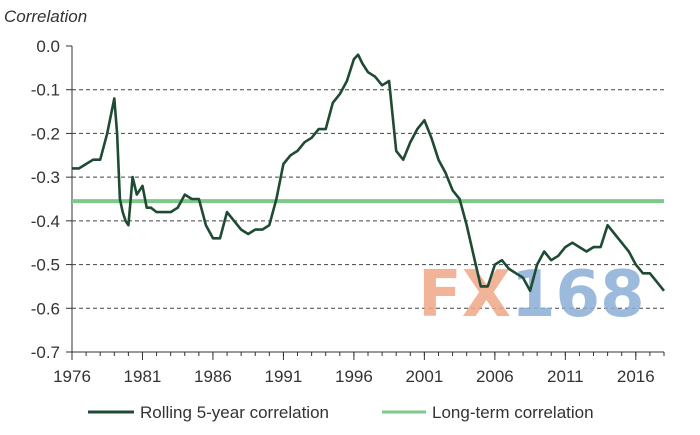  What do you see at coordinates (284, 376) in the screenshot?
I see `x-tick-label: 1991` at bounding box center [284, 376].